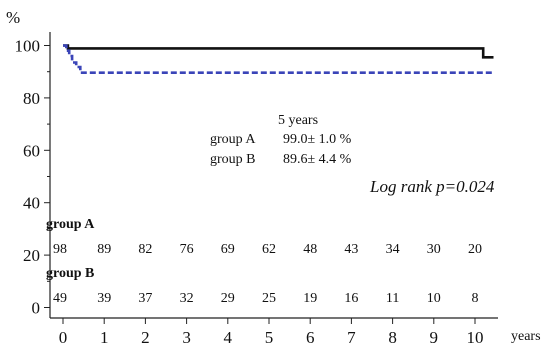  Describe the element at coordinates (31, 98) in the screenshot. I see `y-tick-label: 80` at that location.